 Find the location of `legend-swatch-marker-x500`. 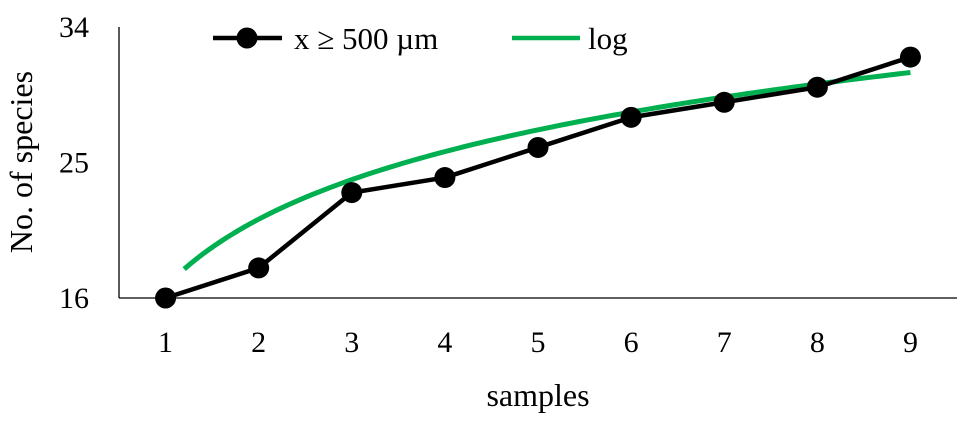

legend-swatch-marker-x500 is located at coordinates (247, 38).